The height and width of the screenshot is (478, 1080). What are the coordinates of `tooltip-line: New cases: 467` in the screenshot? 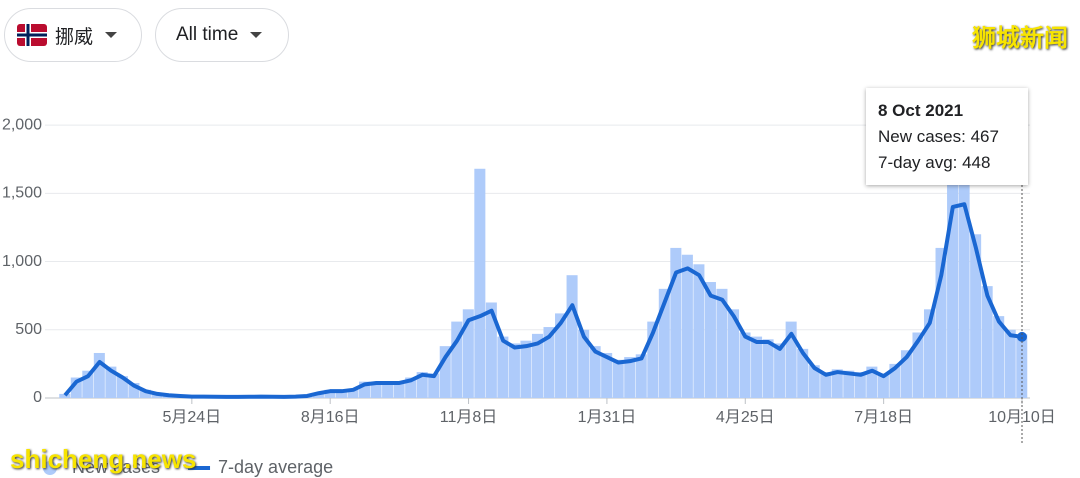 It's located at (938, 136).